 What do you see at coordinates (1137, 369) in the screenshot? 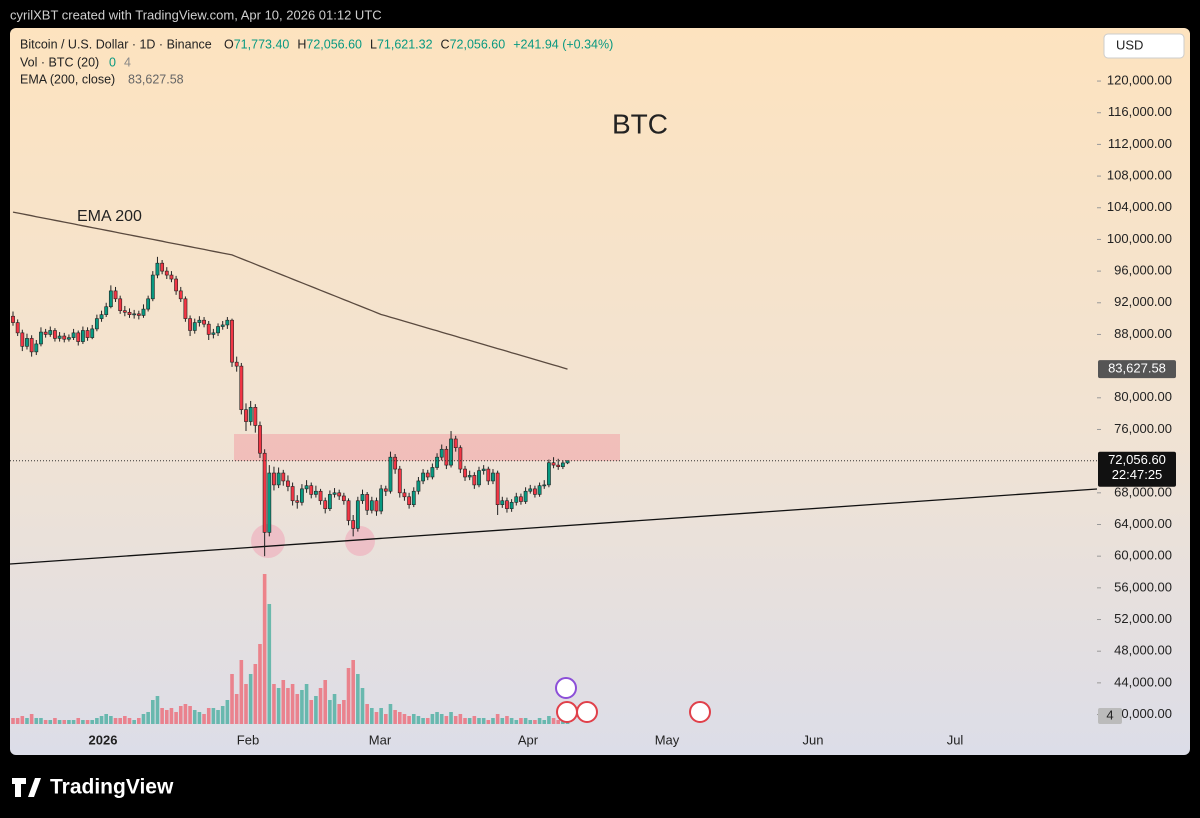
I see `ema-price-box` at bounding box center [1137, 369].